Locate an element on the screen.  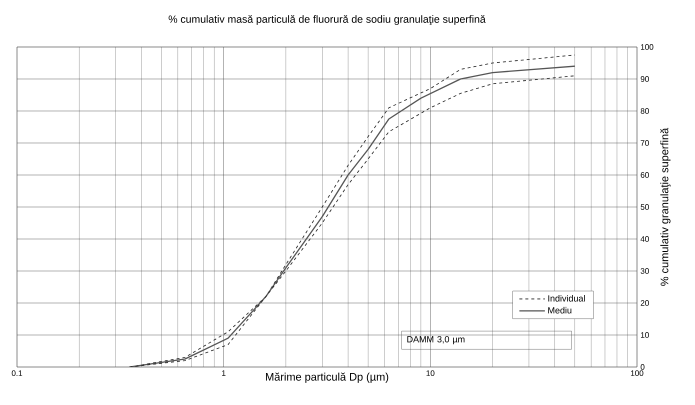
x-axis-title: Mărime particulă Dp (µm) is located at coordinates (327, 377).